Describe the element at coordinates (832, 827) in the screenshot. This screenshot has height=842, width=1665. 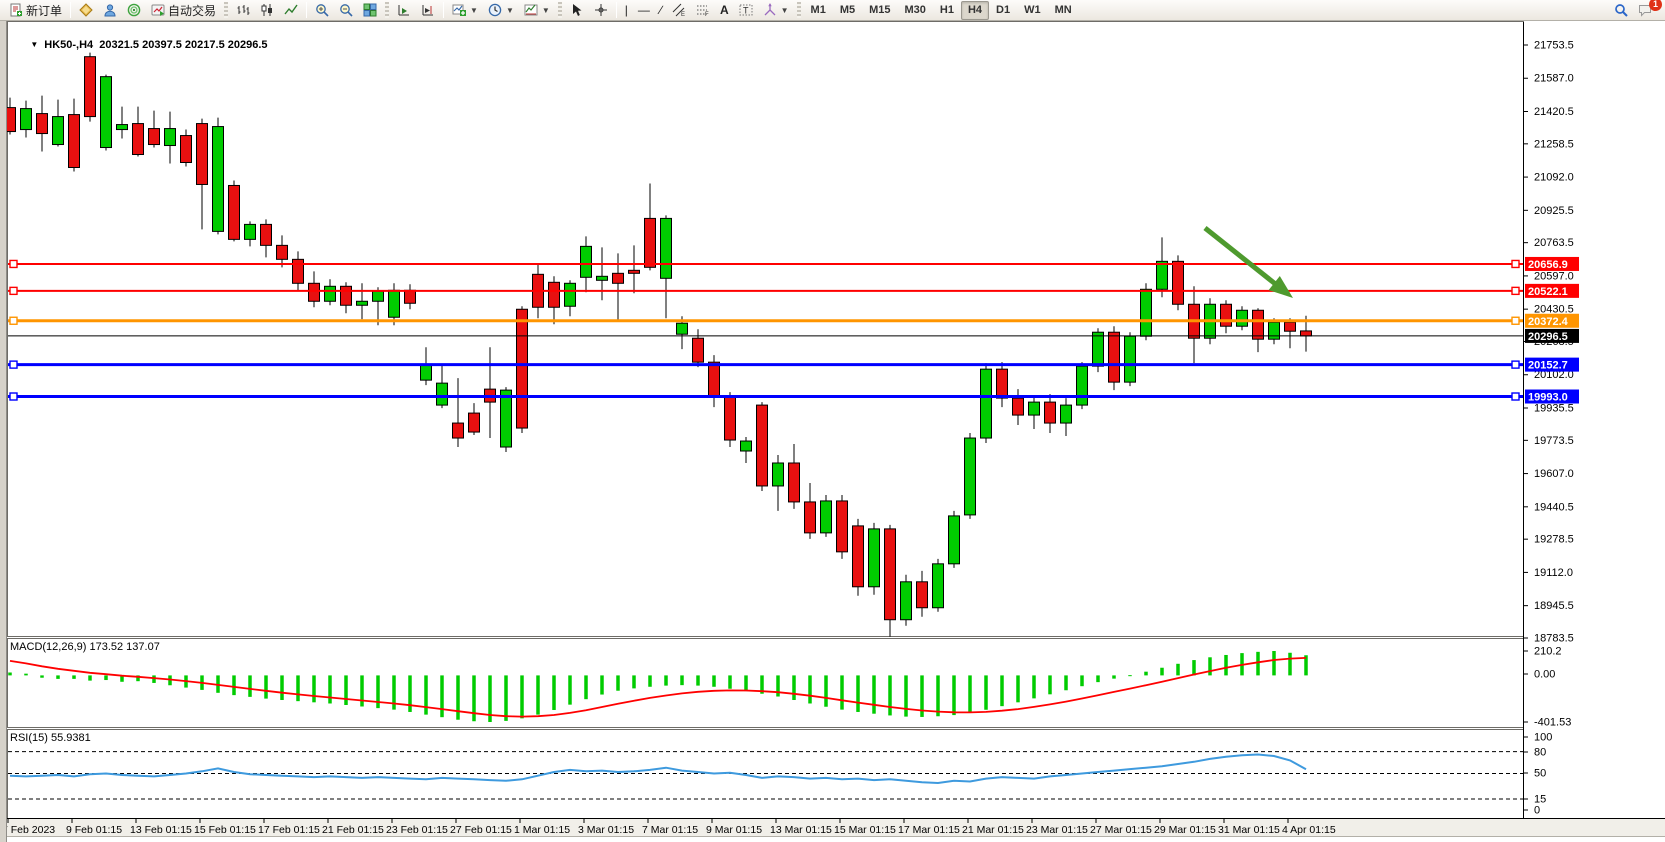
I see `time-axis-strip` at that location.